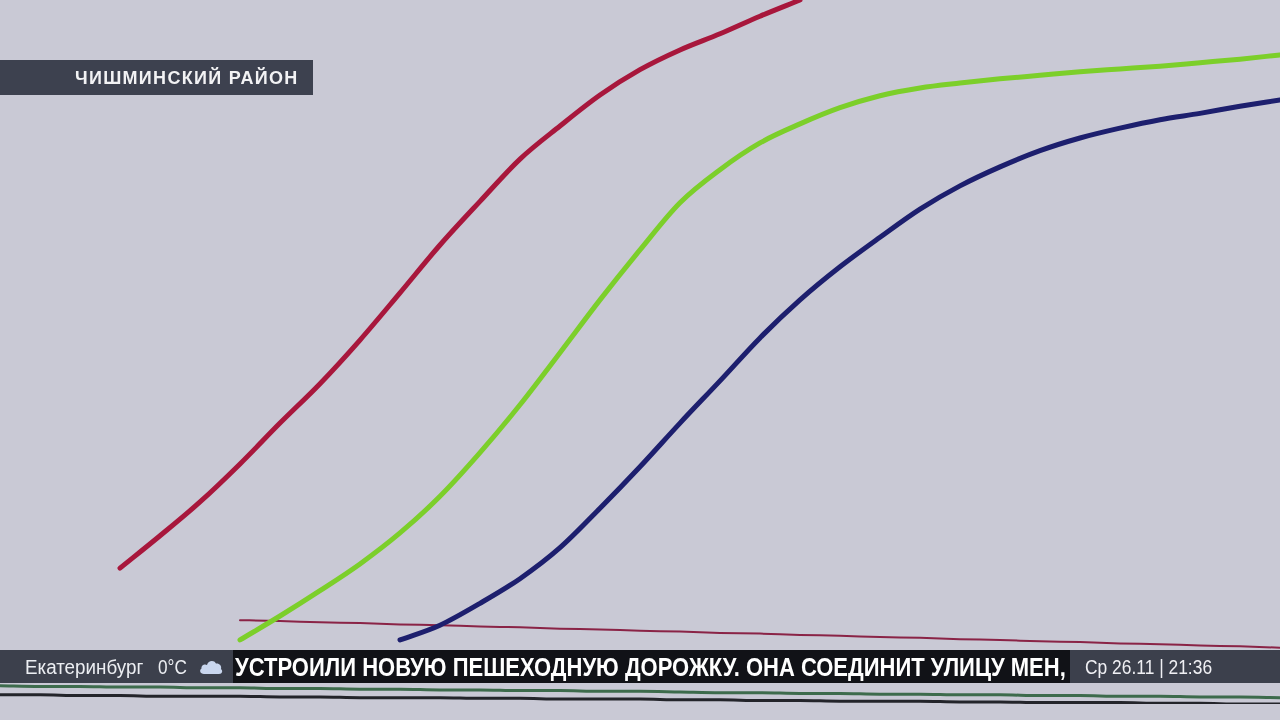 This screenshot has width=1280, height=720. I want to click on annotation: Екатеринбург, so click(84, 667).